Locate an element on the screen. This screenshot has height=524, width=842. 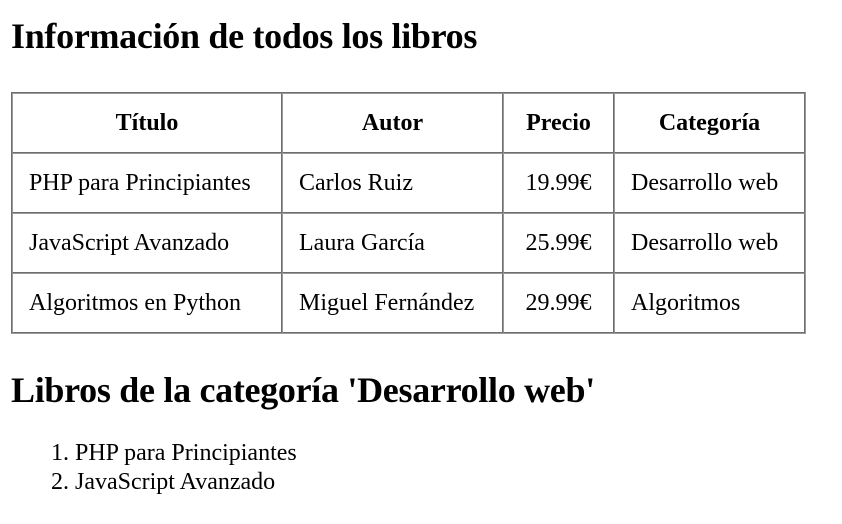
column-header-price: Precio is located at coordinates (558, 123).